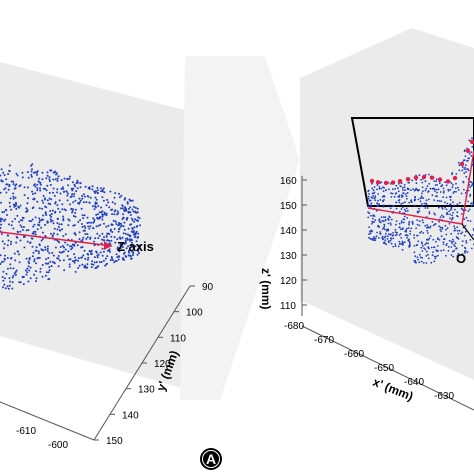 This screenshot has height=474, width=474. I want to click on right-x-tick-label: -640, so click(414, 382).